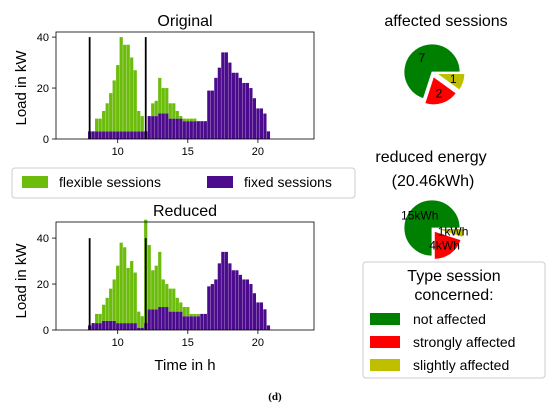 The width and height of the screenshot is (550, 412). Describe the element at coordinates (46, 140) in the screenshot. I see `original-y-tick-label: 0` at that location.